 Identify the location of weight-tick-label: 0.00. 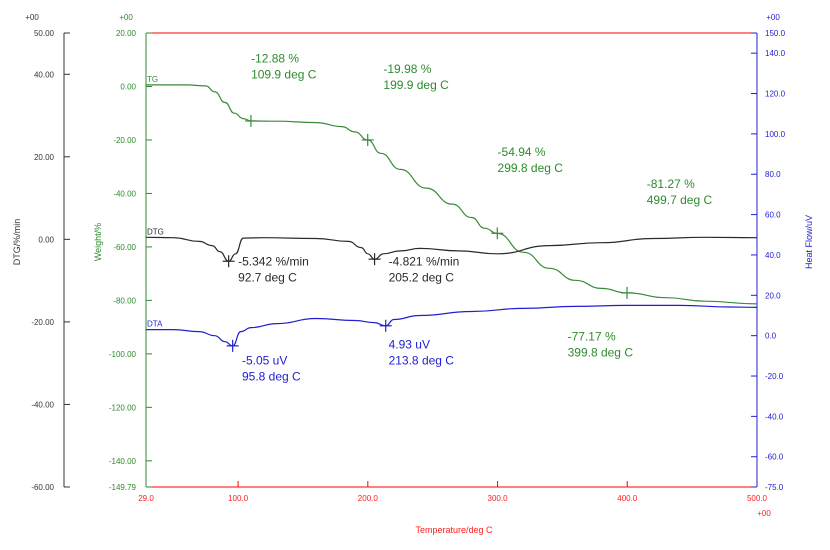
(128, 86).